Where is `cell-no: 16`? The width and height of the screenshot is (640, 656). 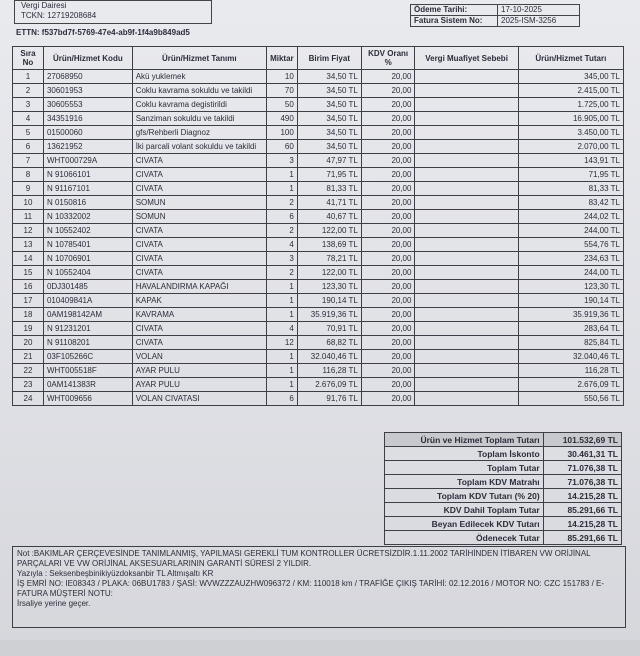 cell-no: 16 is located at coordinates (28, 286).